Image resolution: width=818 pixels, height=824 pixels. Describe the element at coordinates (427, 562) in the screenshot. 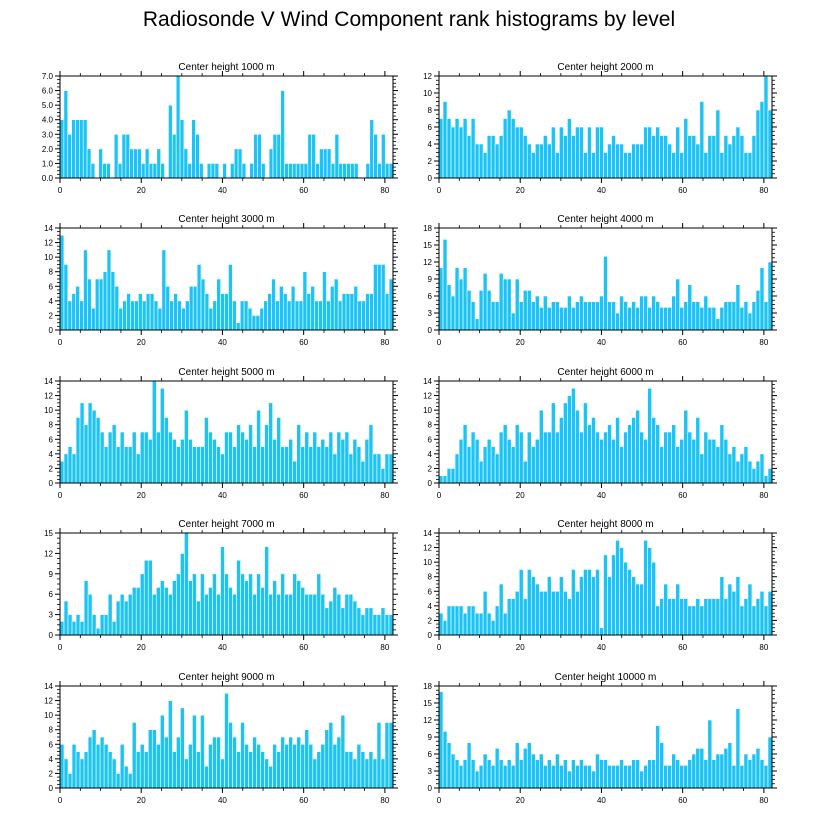

I see `y-tick-label: 10` at that location.